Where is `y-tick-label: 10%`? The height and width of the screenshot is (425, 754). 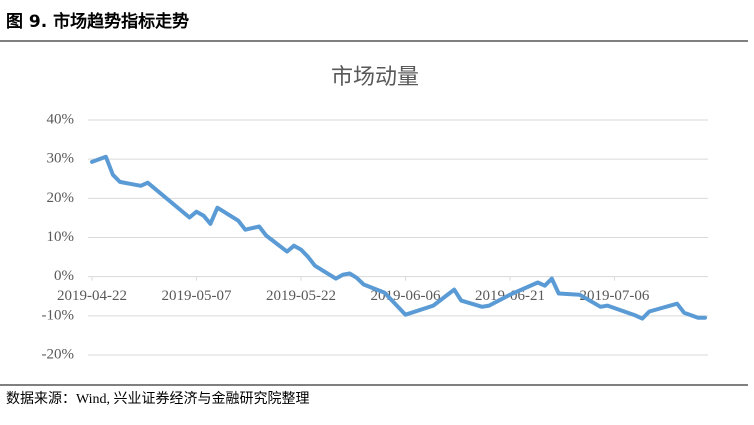
y-tick-label: 10% is located at coordinates (61, 237).